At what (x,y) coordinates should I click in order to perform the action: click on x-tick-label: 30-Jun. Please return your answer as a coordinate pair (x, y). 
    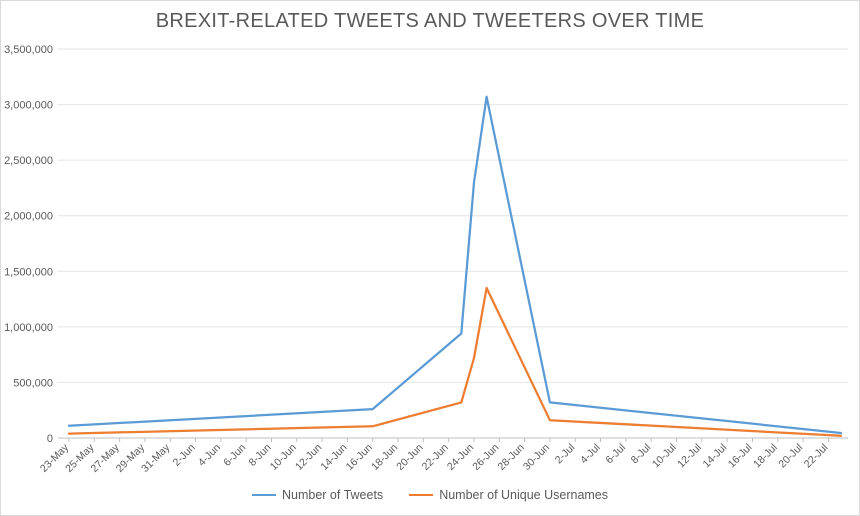
    Looking at the image, I should click on (536, 457).